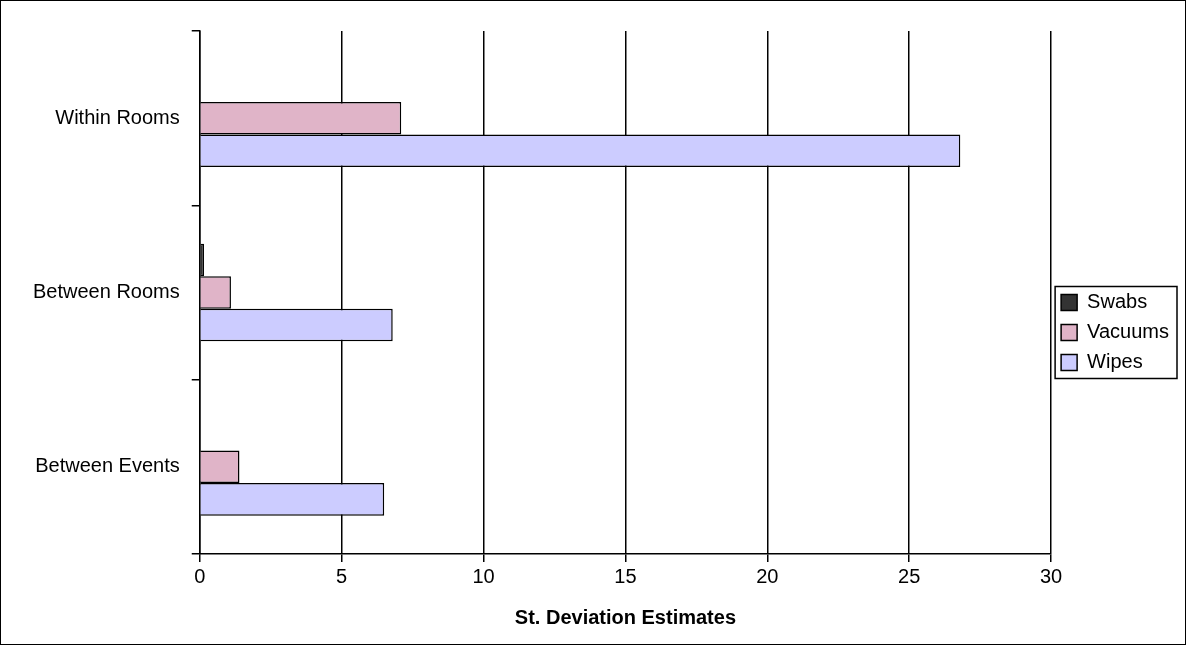 The width and height of the screenshot is (1186, 645). I want to click on legend-label: Swabs, so click(1117, 301).